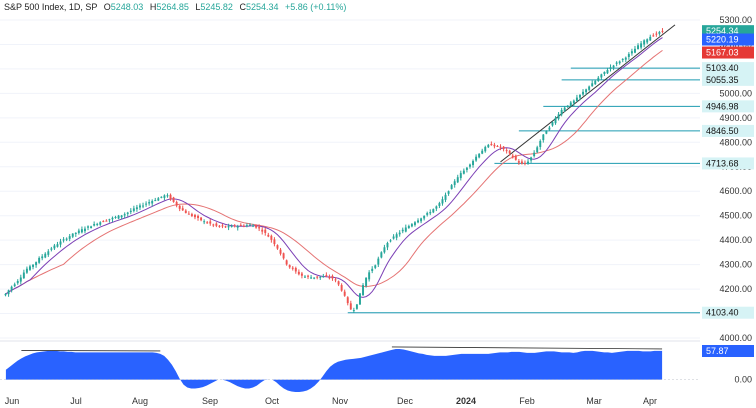 The width and height of the screenshot is (756, 408). What do you see at coordinates (735, 142) in the screenshot?
I see `price-tick-label: 4800.00` at bounding box center [735, 142].